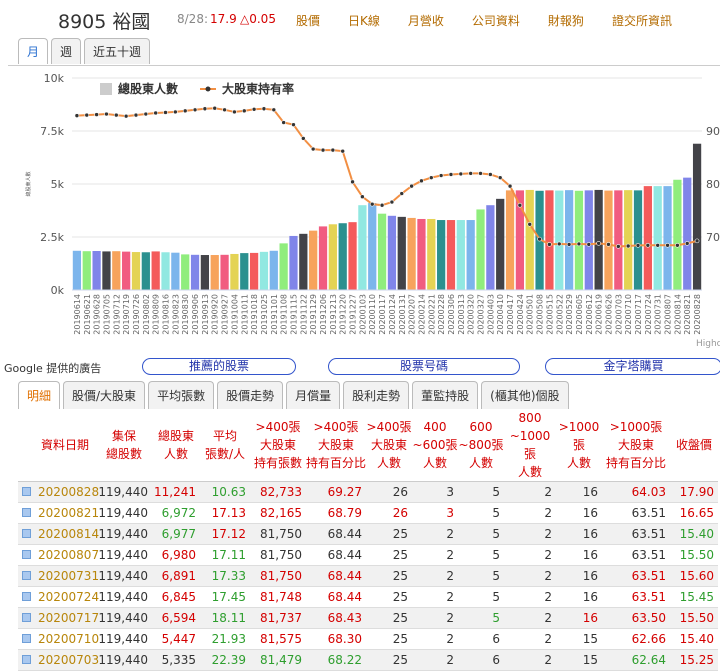 This screenshot has height=671, width=720. Describe the element at coordinates (364, 21) in the screenshot. I see `nav-link: 日K線` at that location.